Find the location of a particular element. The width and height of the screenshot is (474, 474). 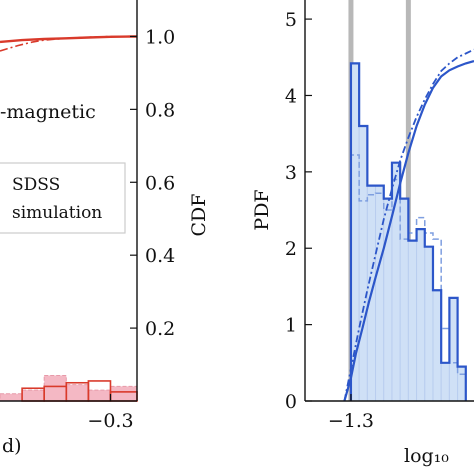

right-x-axis-label: log₁₀ is located at coordinates (426, 456).